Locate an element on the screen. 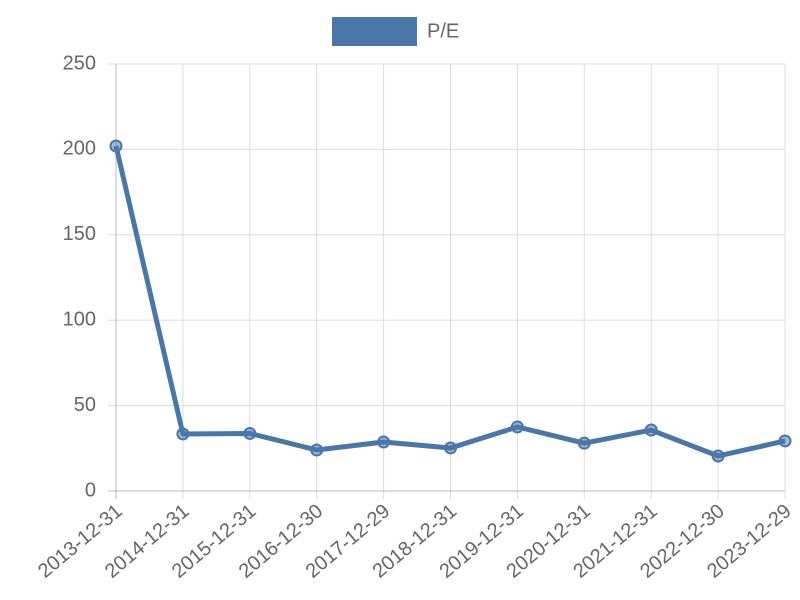 Image resolution: width=800 pixels, height=600 pixels. y-tick-label: 100 is located at coordinates (79, 319).